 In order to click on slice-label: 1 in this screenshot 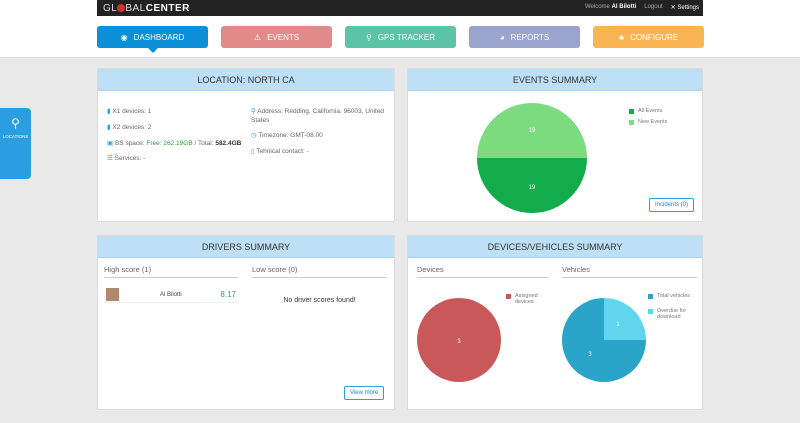, I will do `click(618, 325)`.